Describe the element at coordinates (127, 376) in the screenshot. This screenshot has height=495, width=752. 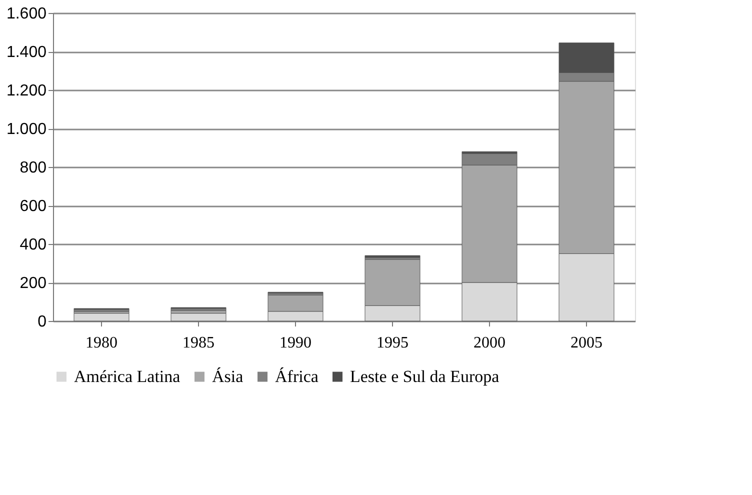
I see `legend-label: América Latina` at that location.